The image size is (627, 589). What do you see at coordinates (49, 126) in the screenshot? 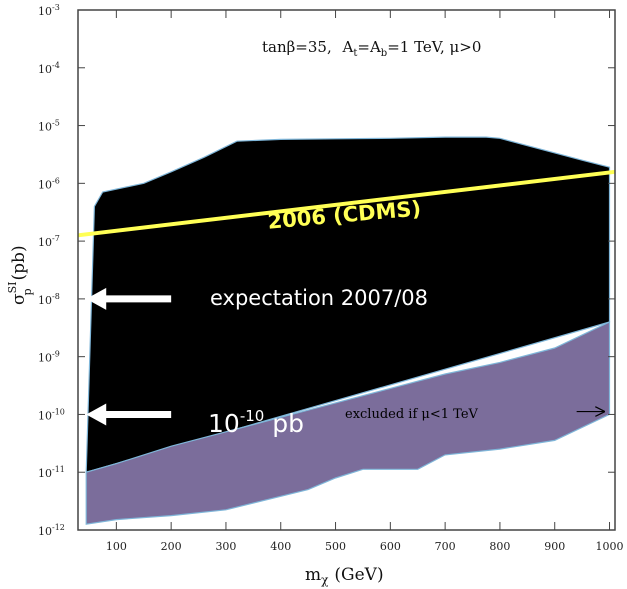
I see `y-tick-label: 10⁻⁵` at bounding box center [49, 126].